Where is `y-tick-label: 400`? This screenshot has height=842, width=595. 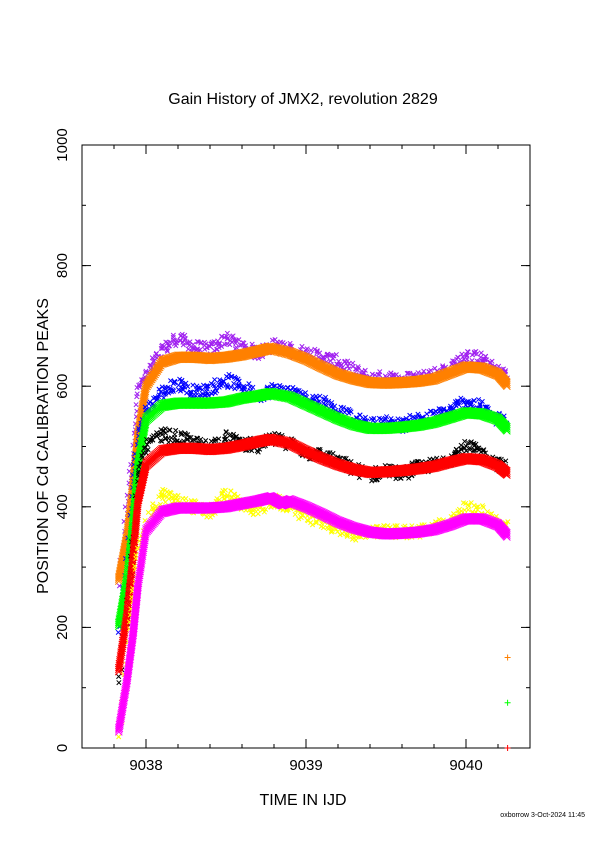
y-tick-label: 400 is located at coordinates (62, 506).